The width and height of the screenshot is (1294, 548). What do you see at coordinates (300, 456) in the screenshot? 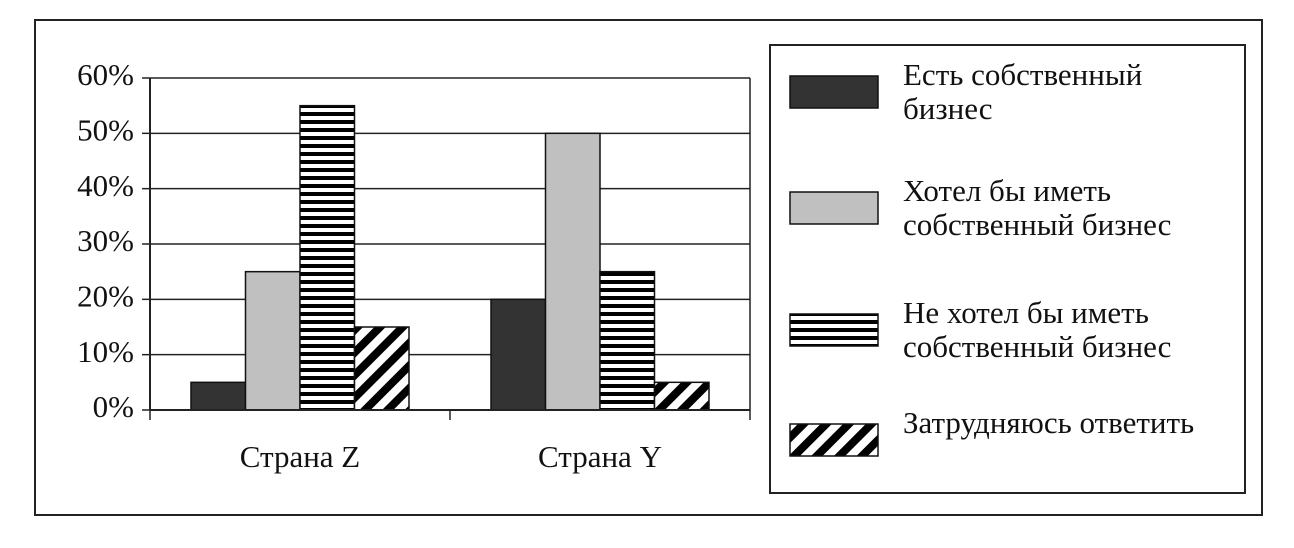
I see `x-tick-label: Страна Z` at bounding box center [300, 456].